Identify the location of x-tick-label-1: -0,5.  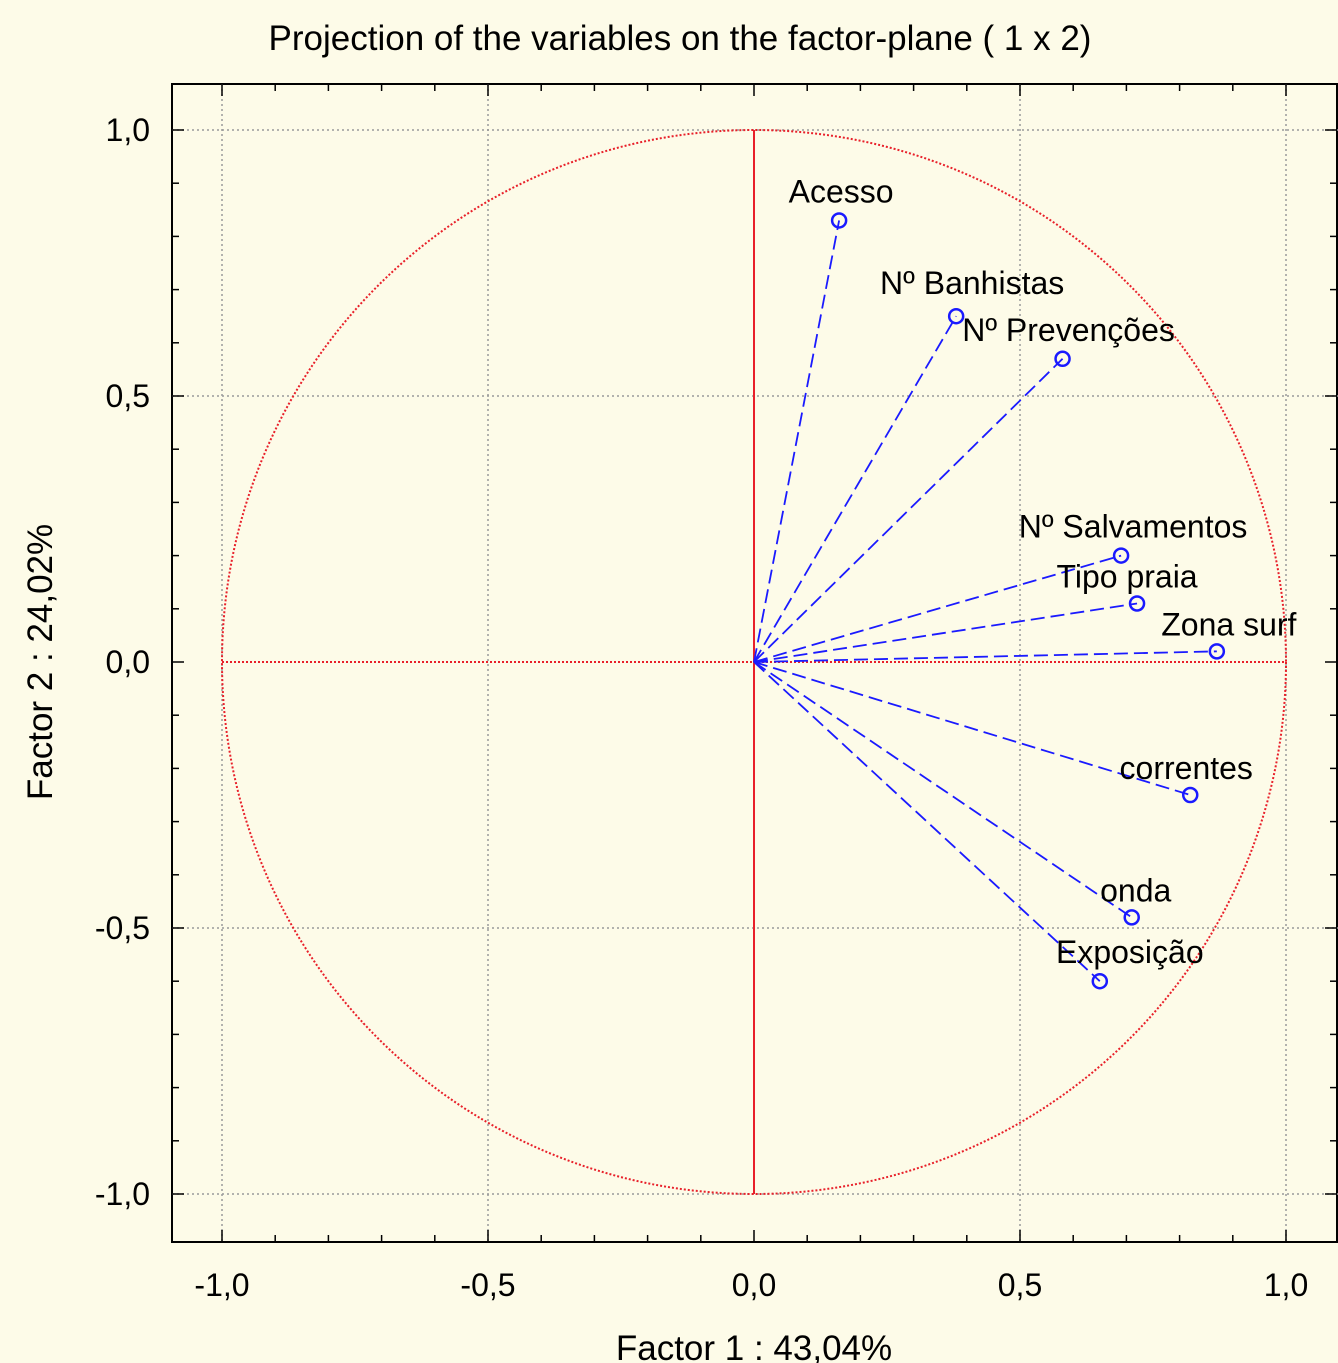
(487, 1285).